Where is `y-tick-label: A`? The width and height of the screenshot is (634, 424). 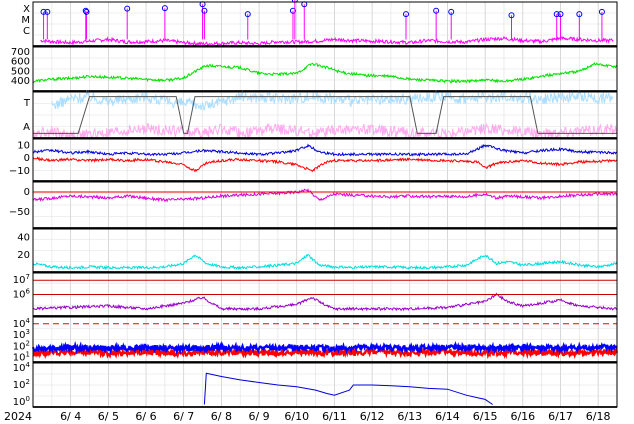 y-tick-label: A is located at coordinates (26, 127).